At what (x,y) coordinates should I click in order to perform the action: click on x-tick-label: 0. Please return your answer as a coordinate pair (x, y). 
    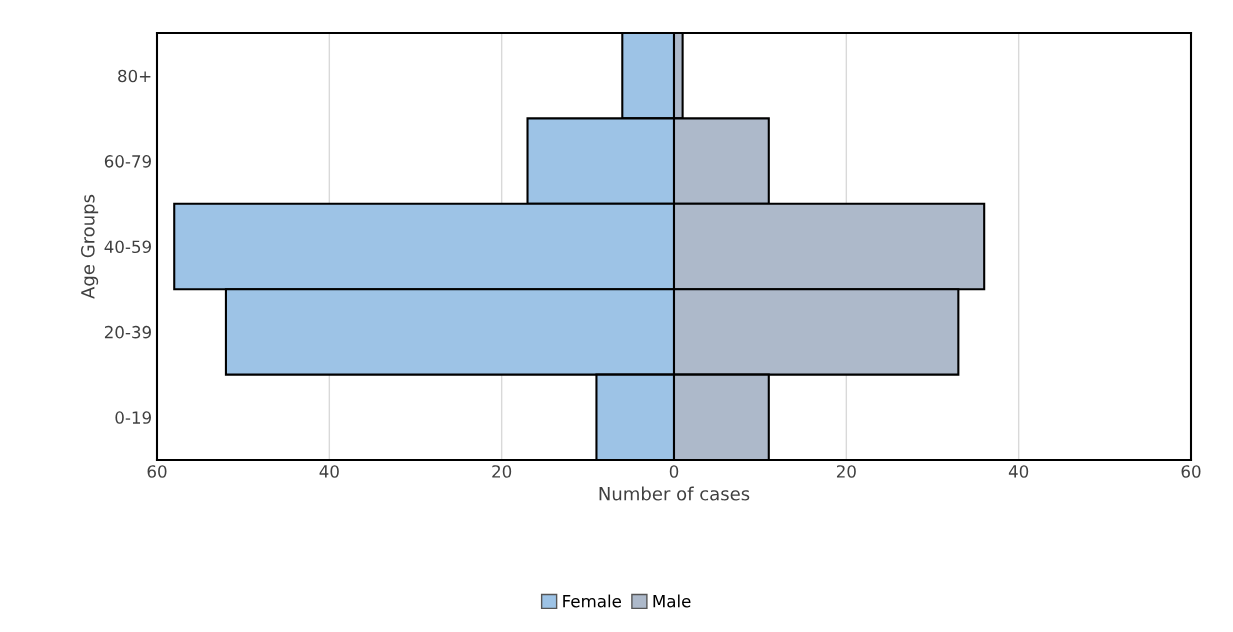
    Looking at the image, I should click on (674, 471).